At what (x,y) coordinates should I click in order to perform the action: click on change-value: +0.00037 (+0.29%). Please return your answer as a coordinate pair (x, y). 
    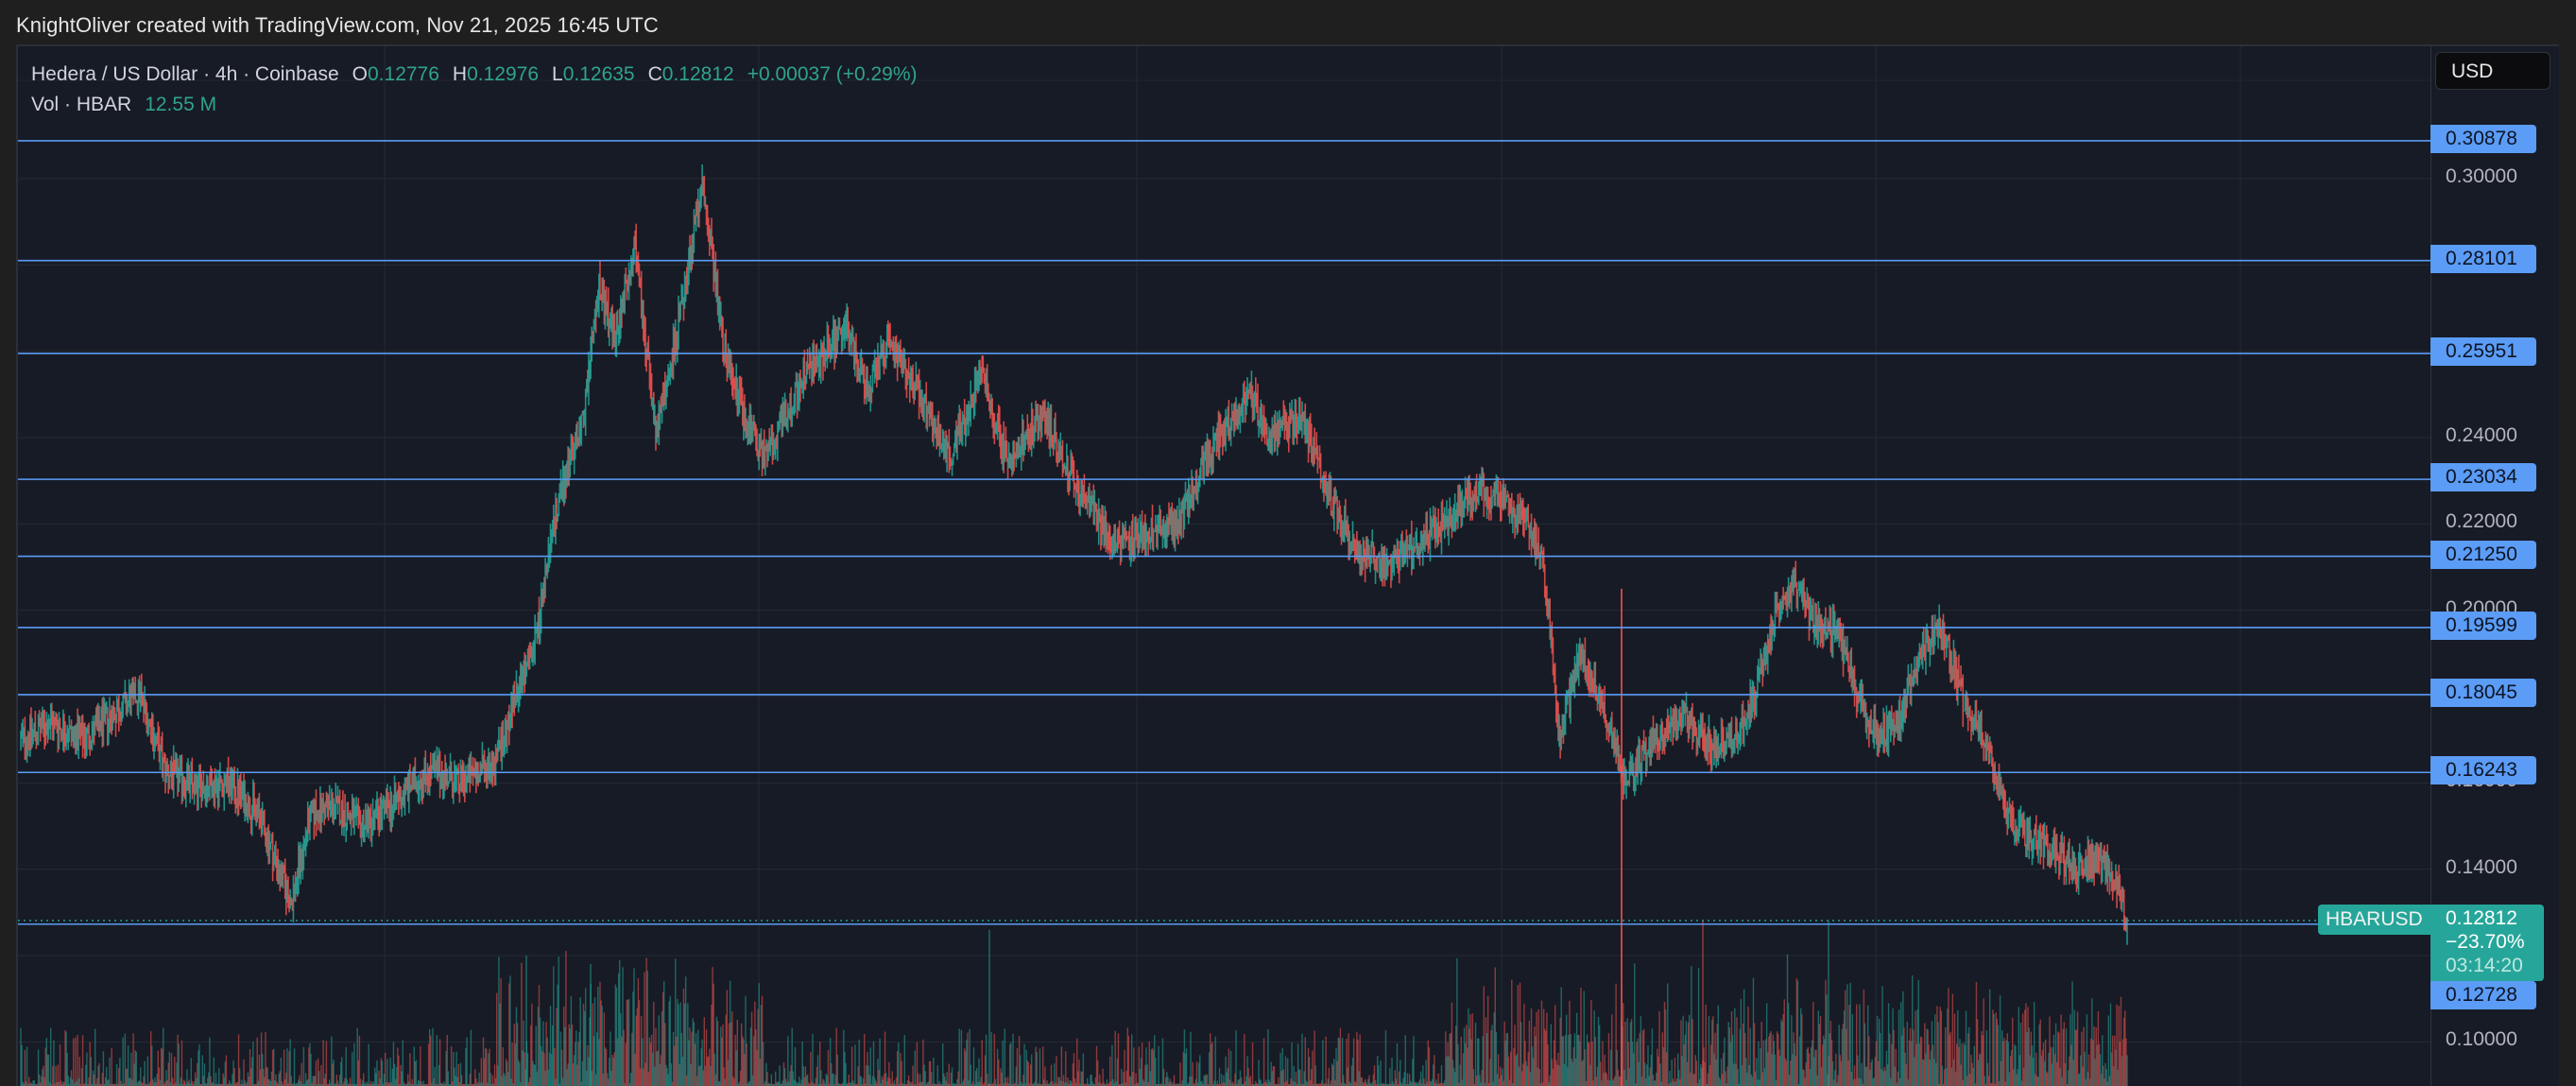
    Looking at the image, I should click on (832, 74).